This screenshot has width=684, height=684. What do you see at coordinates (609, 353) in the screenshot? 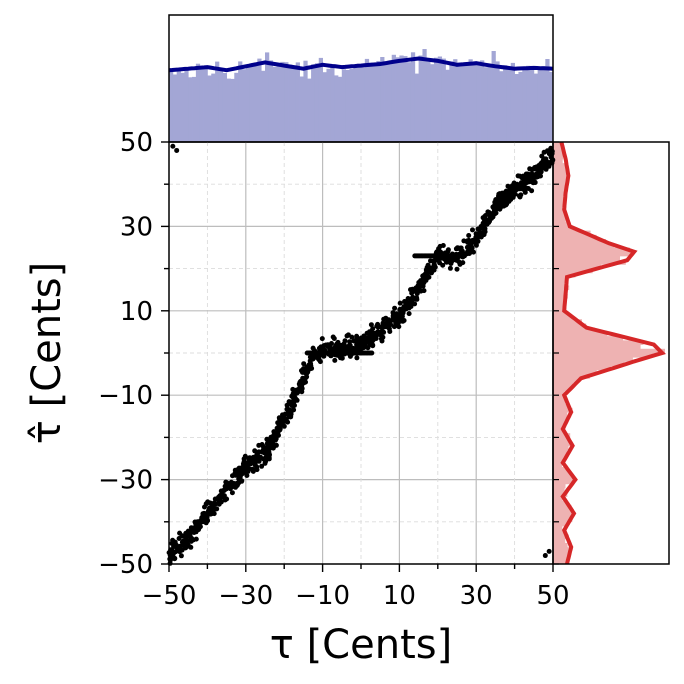
I see `right-histogram` at bounding box center [609, 353].